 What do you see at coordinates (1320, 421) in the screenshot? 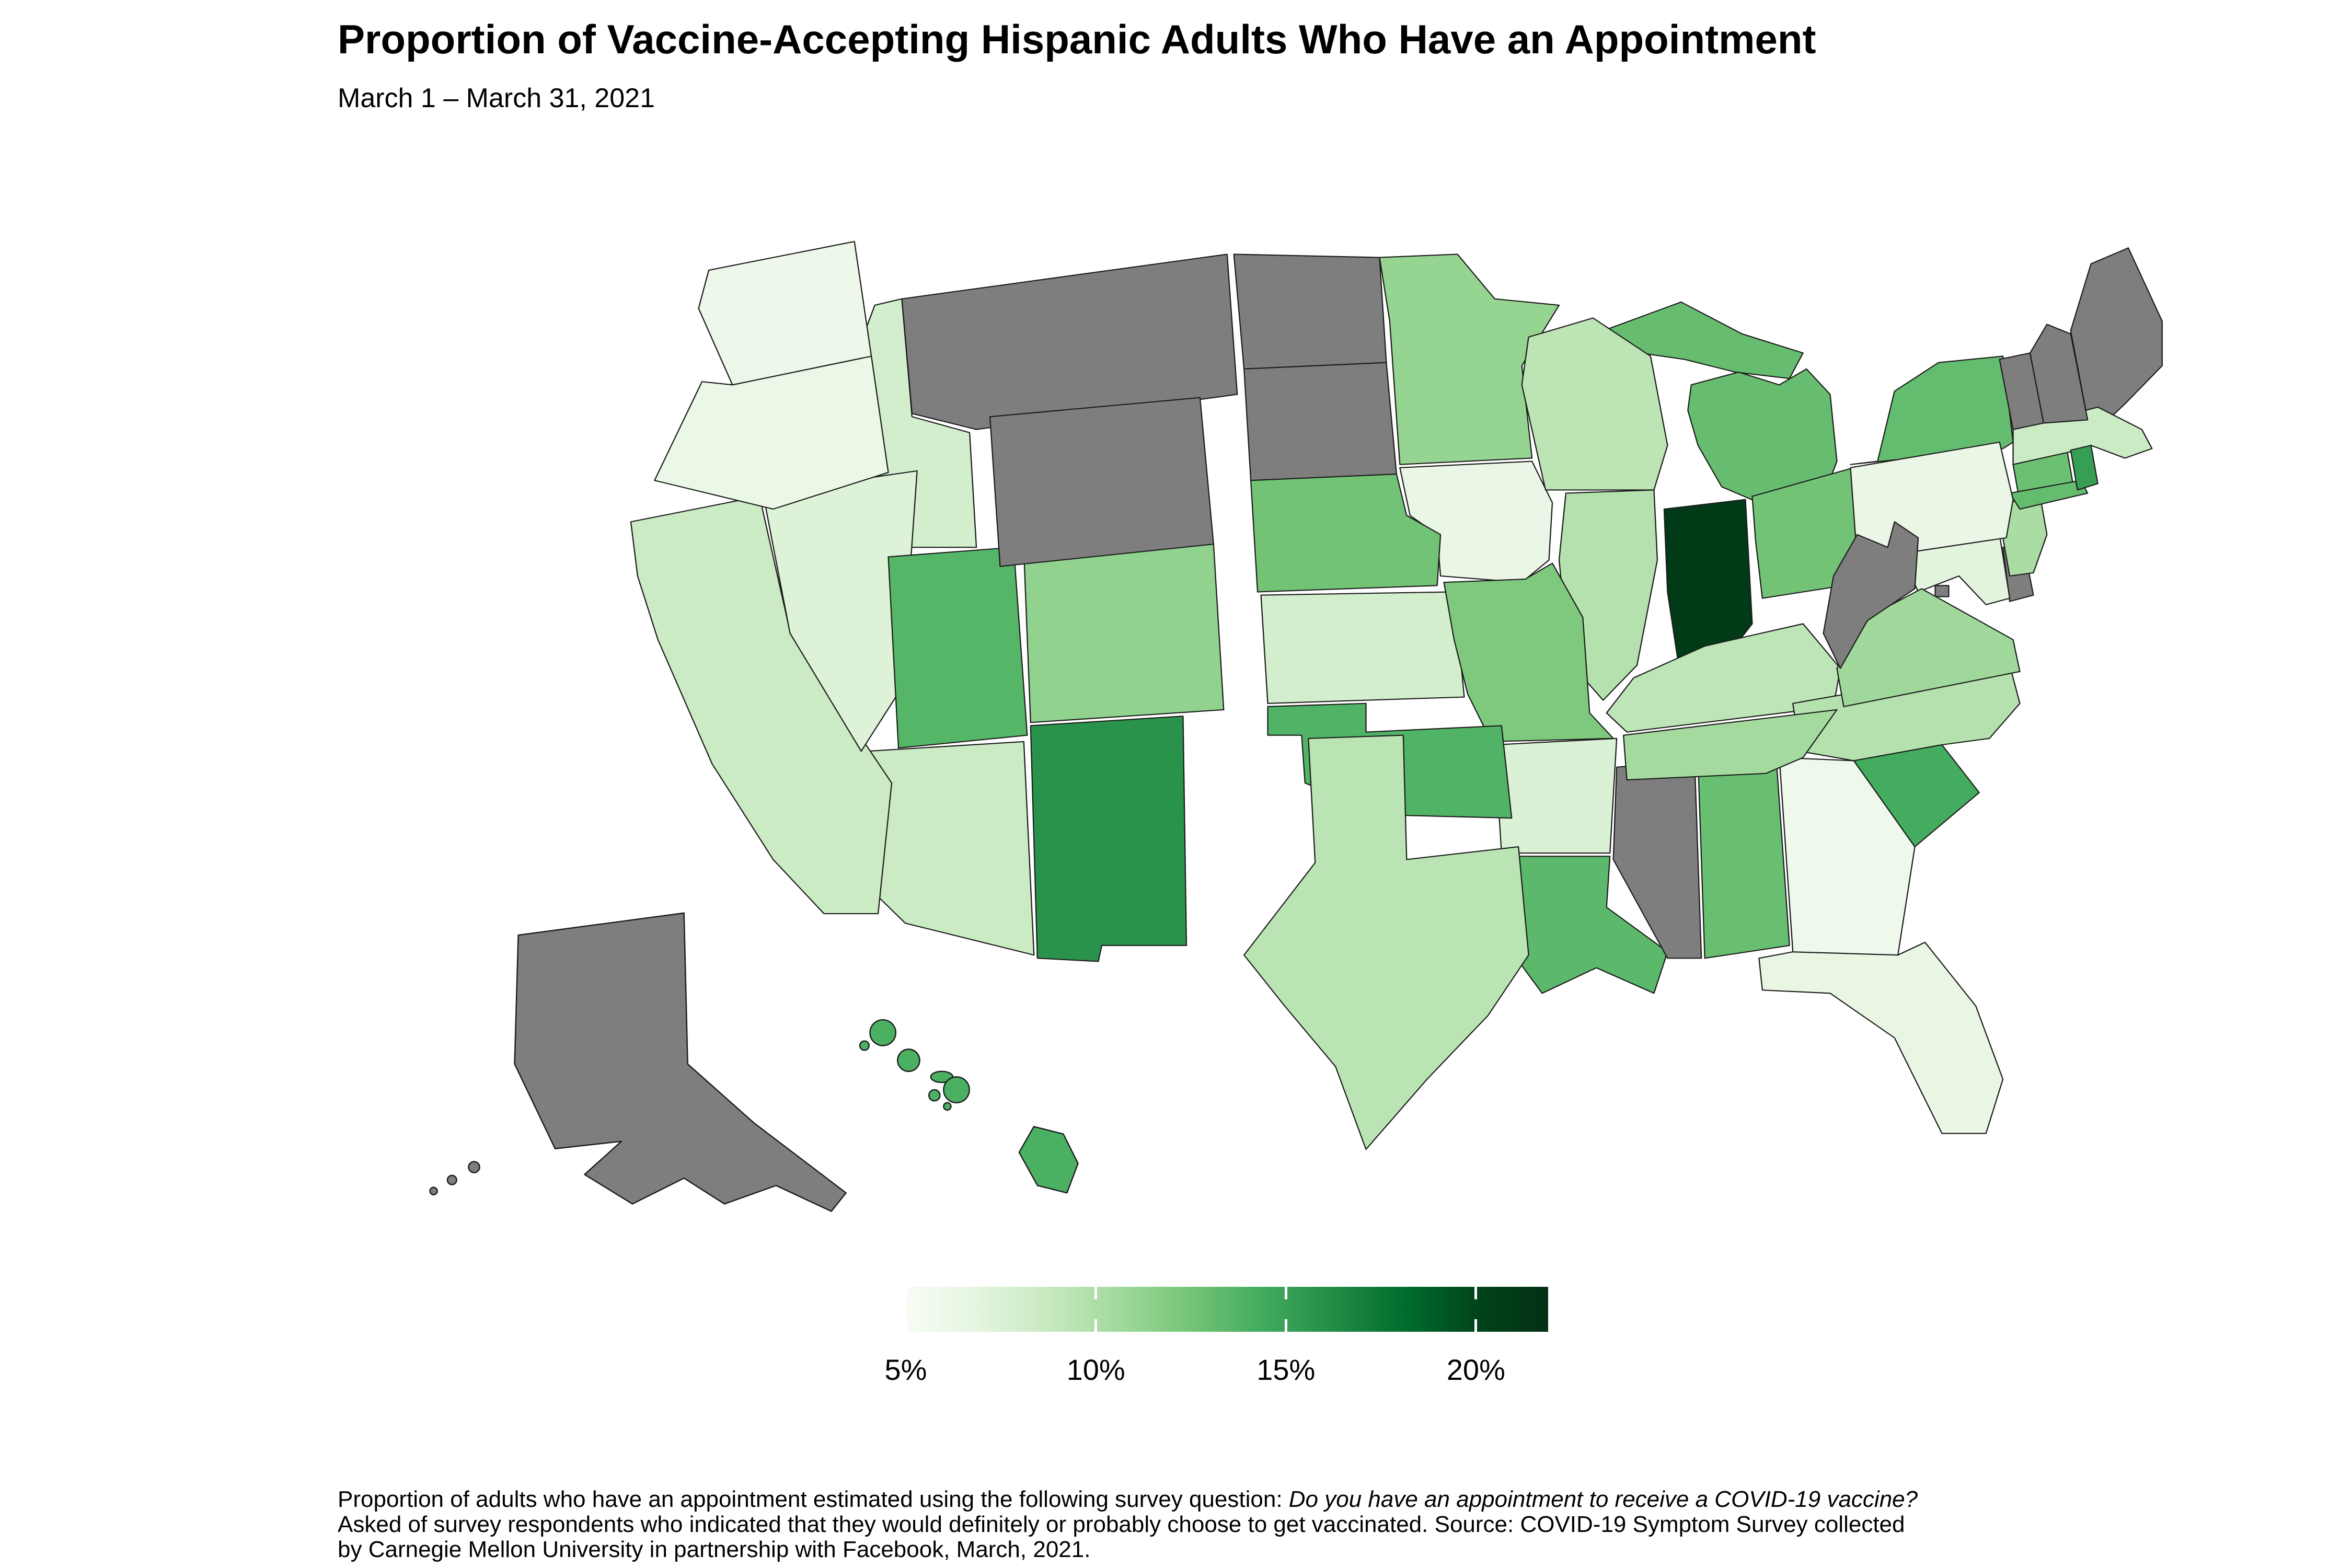
I see `state-sd` at bounding box center [1320, 421].